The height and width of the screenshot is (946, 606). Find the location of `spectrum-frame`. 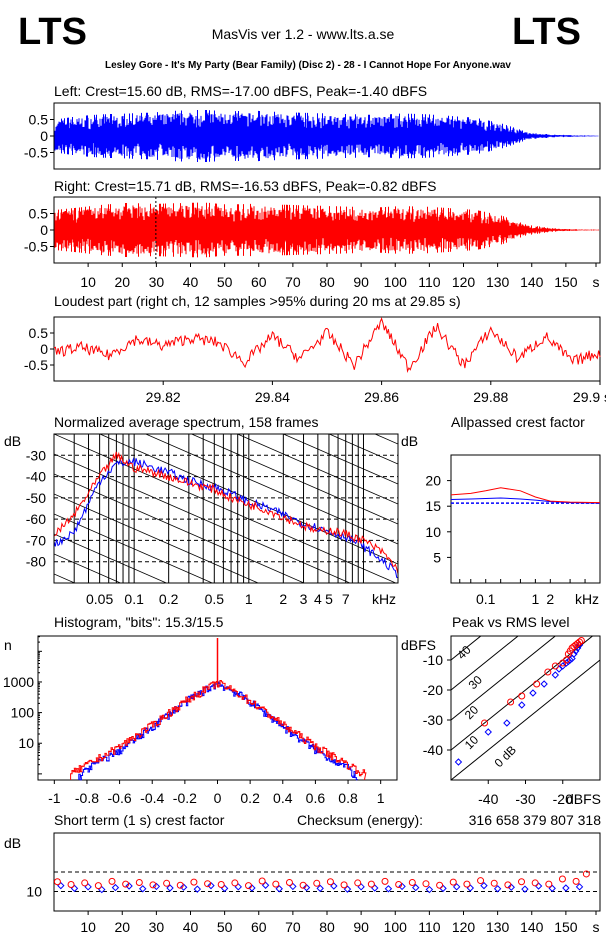

spectrum-frame is located at coordinates (226, 508).